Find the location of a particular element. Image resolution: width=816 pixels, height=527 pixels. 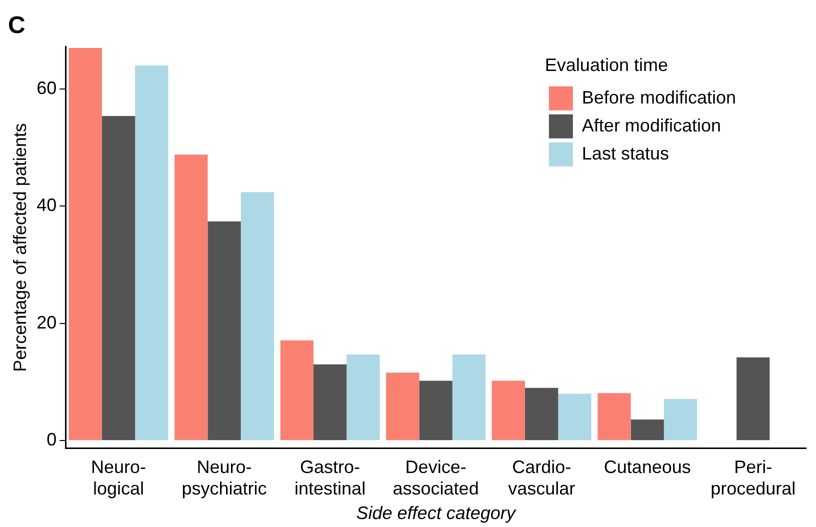

x-tick-label: Gastro- intestinal is located at coordinates (330, 477).